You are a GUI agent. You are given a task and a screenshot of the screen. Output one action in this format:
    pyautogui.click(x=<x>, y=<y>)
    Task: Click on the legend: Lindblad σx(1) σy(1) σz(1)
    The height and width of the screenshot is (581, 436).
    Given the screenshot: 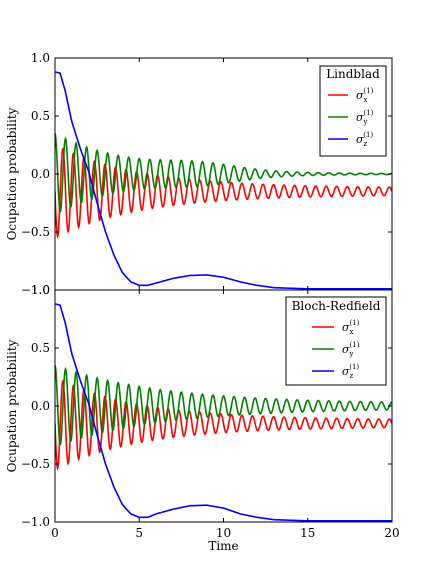 What is the action you would take?
    pyautogui.click(x=353, y=111)
    